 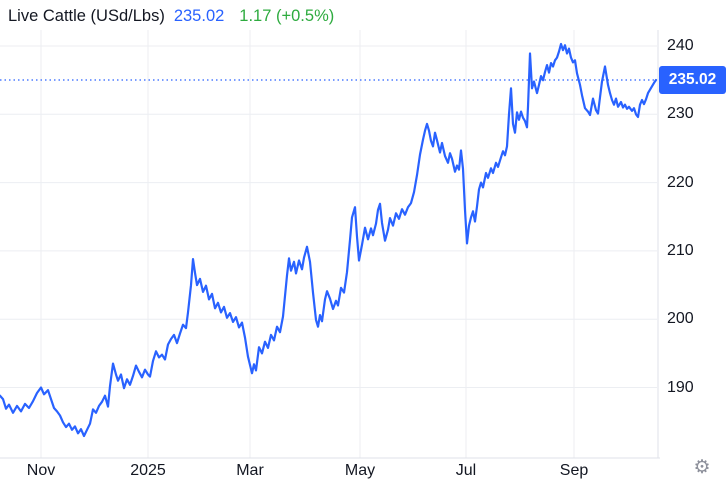 What do you see at coordinates (466, 470) in the screenshot?
I see `x-tick-label: Jul` at bounding box center [466, 470].